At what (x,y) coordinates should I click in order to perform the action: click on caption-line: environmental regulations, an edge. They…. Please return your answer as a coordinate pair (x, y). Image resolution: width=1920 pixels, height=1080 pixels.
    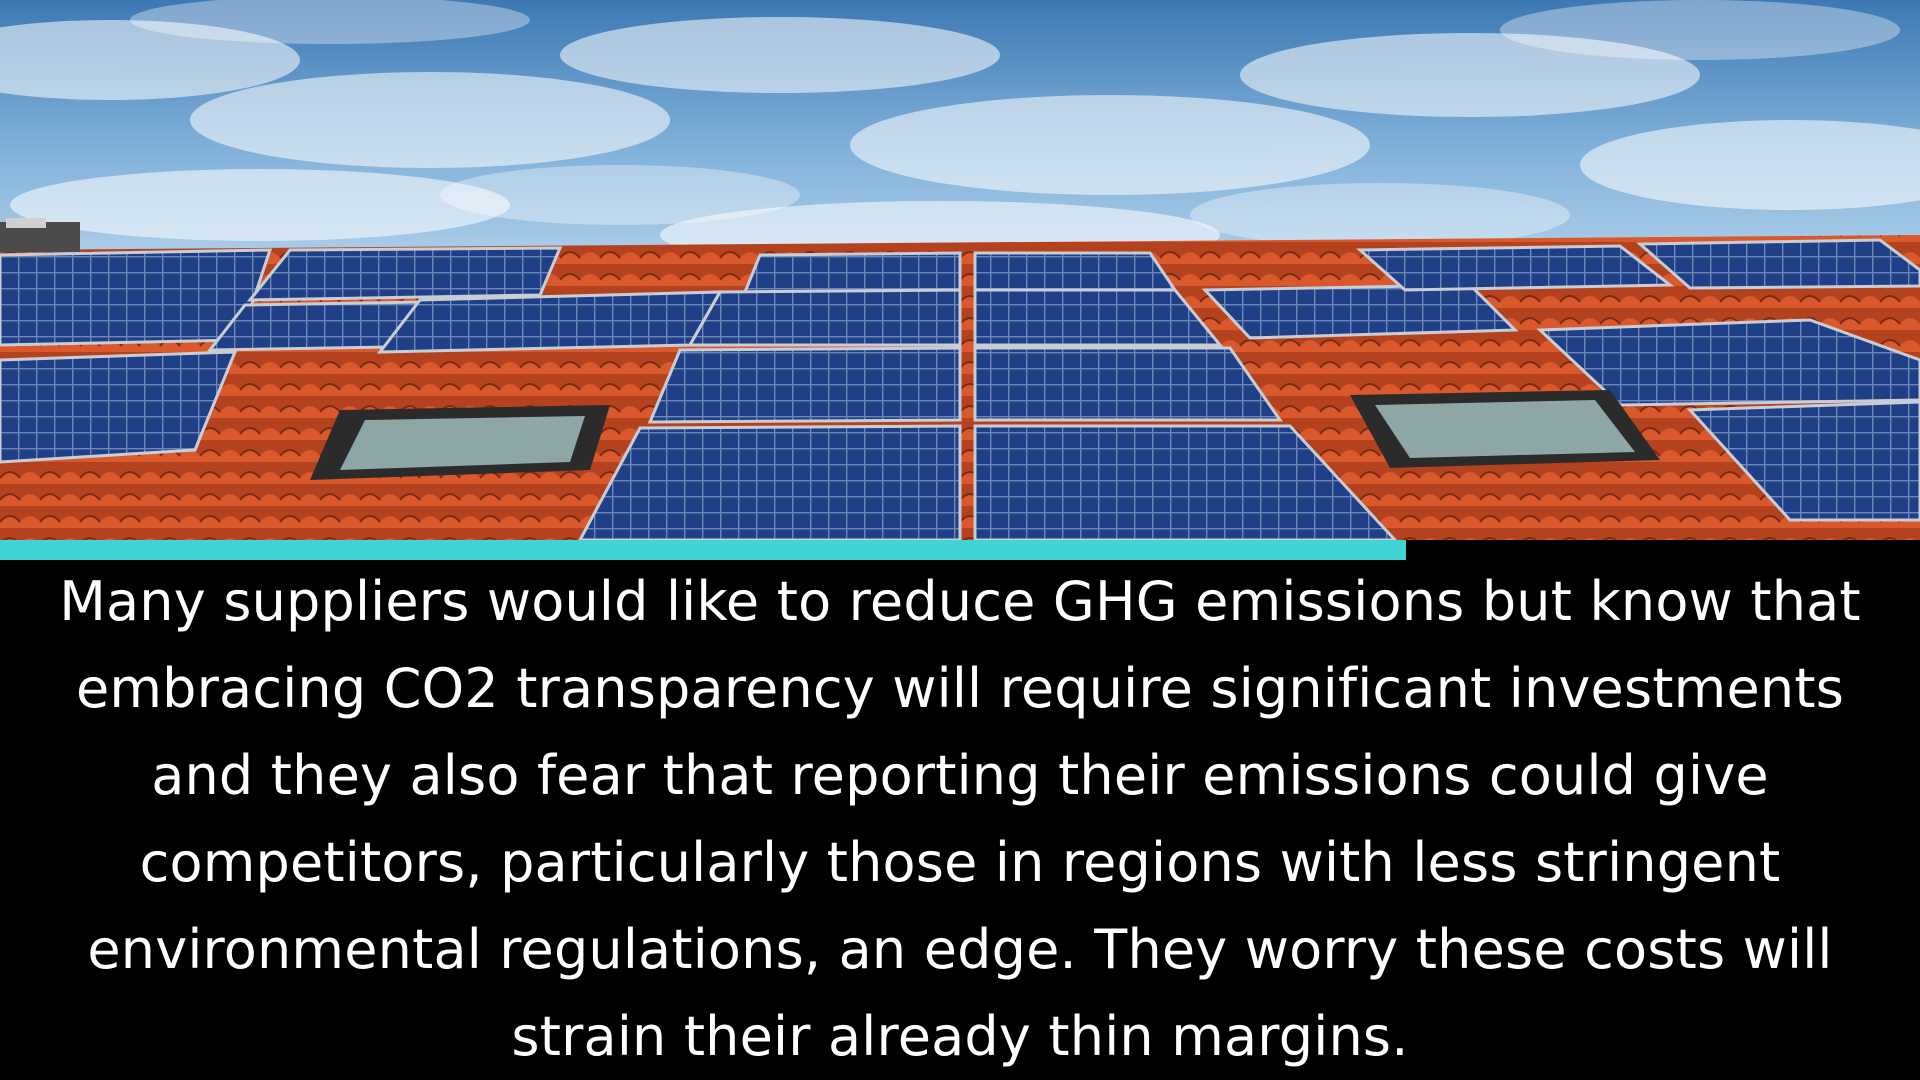
    Looking at the image, I should click on (960, 949).